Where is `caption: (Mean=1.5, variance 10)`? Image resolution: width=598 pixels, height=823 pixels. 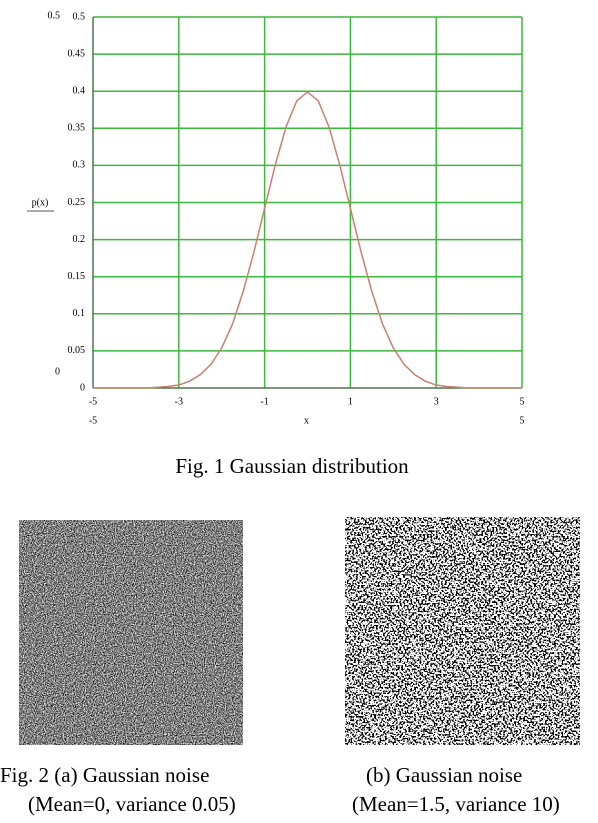 caption: (Mean=1.5, variance 10) is located at coordinates (456, 804).